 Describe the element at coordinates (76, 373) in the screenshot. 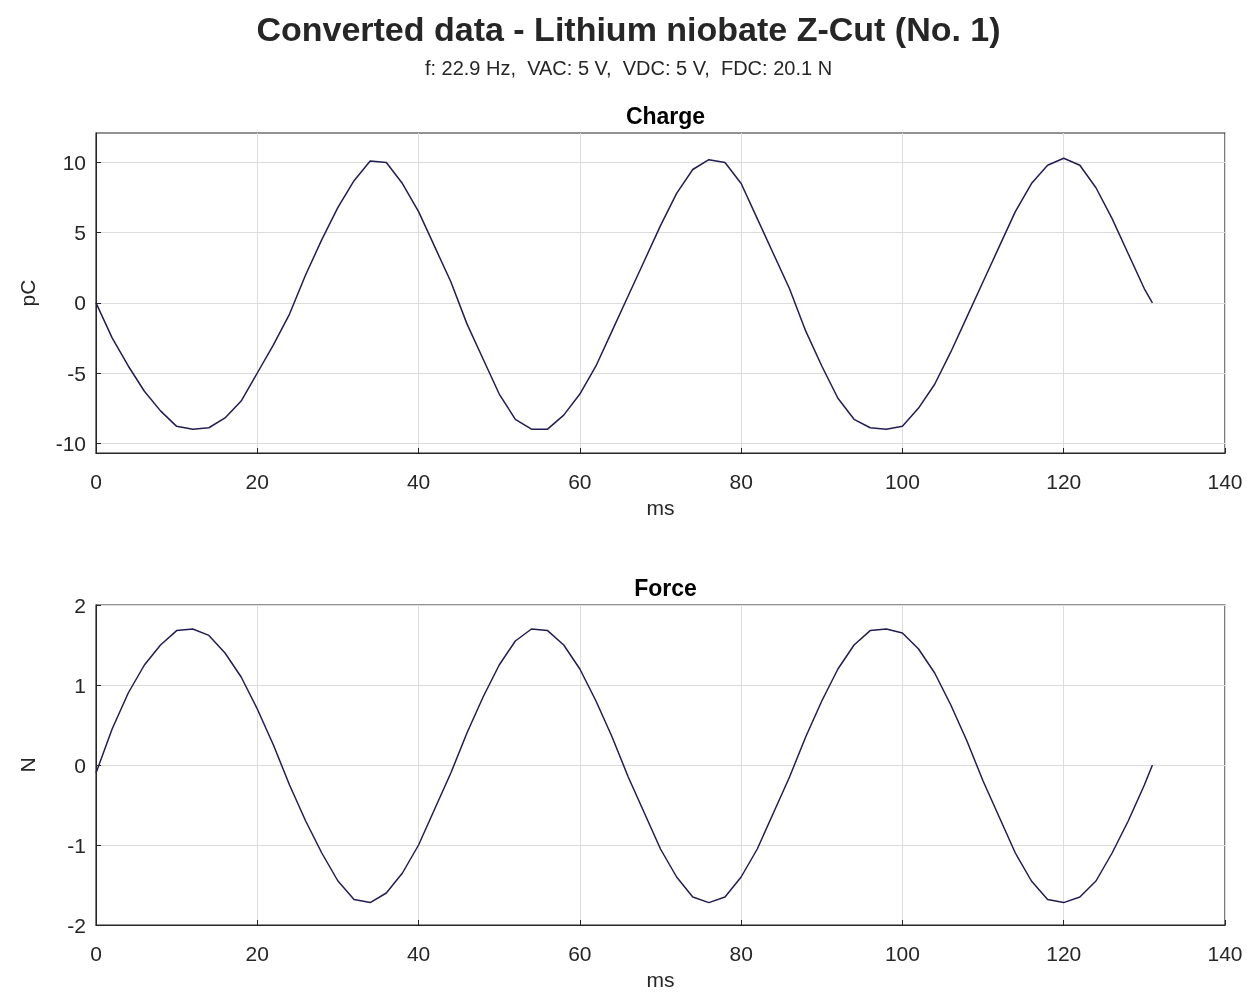

I see `y-tick-label: -5` at that location.